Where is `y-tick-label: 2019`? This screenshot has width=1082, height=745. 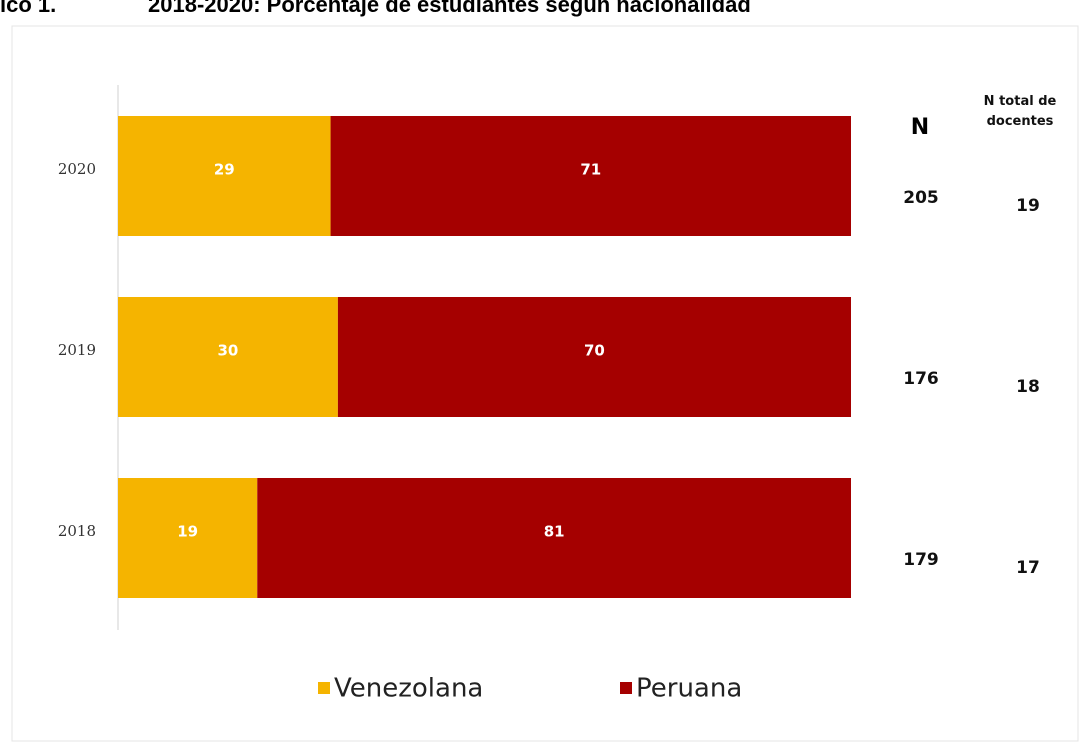 y-tick-label: 2019 is located at coordinates (77, 350).